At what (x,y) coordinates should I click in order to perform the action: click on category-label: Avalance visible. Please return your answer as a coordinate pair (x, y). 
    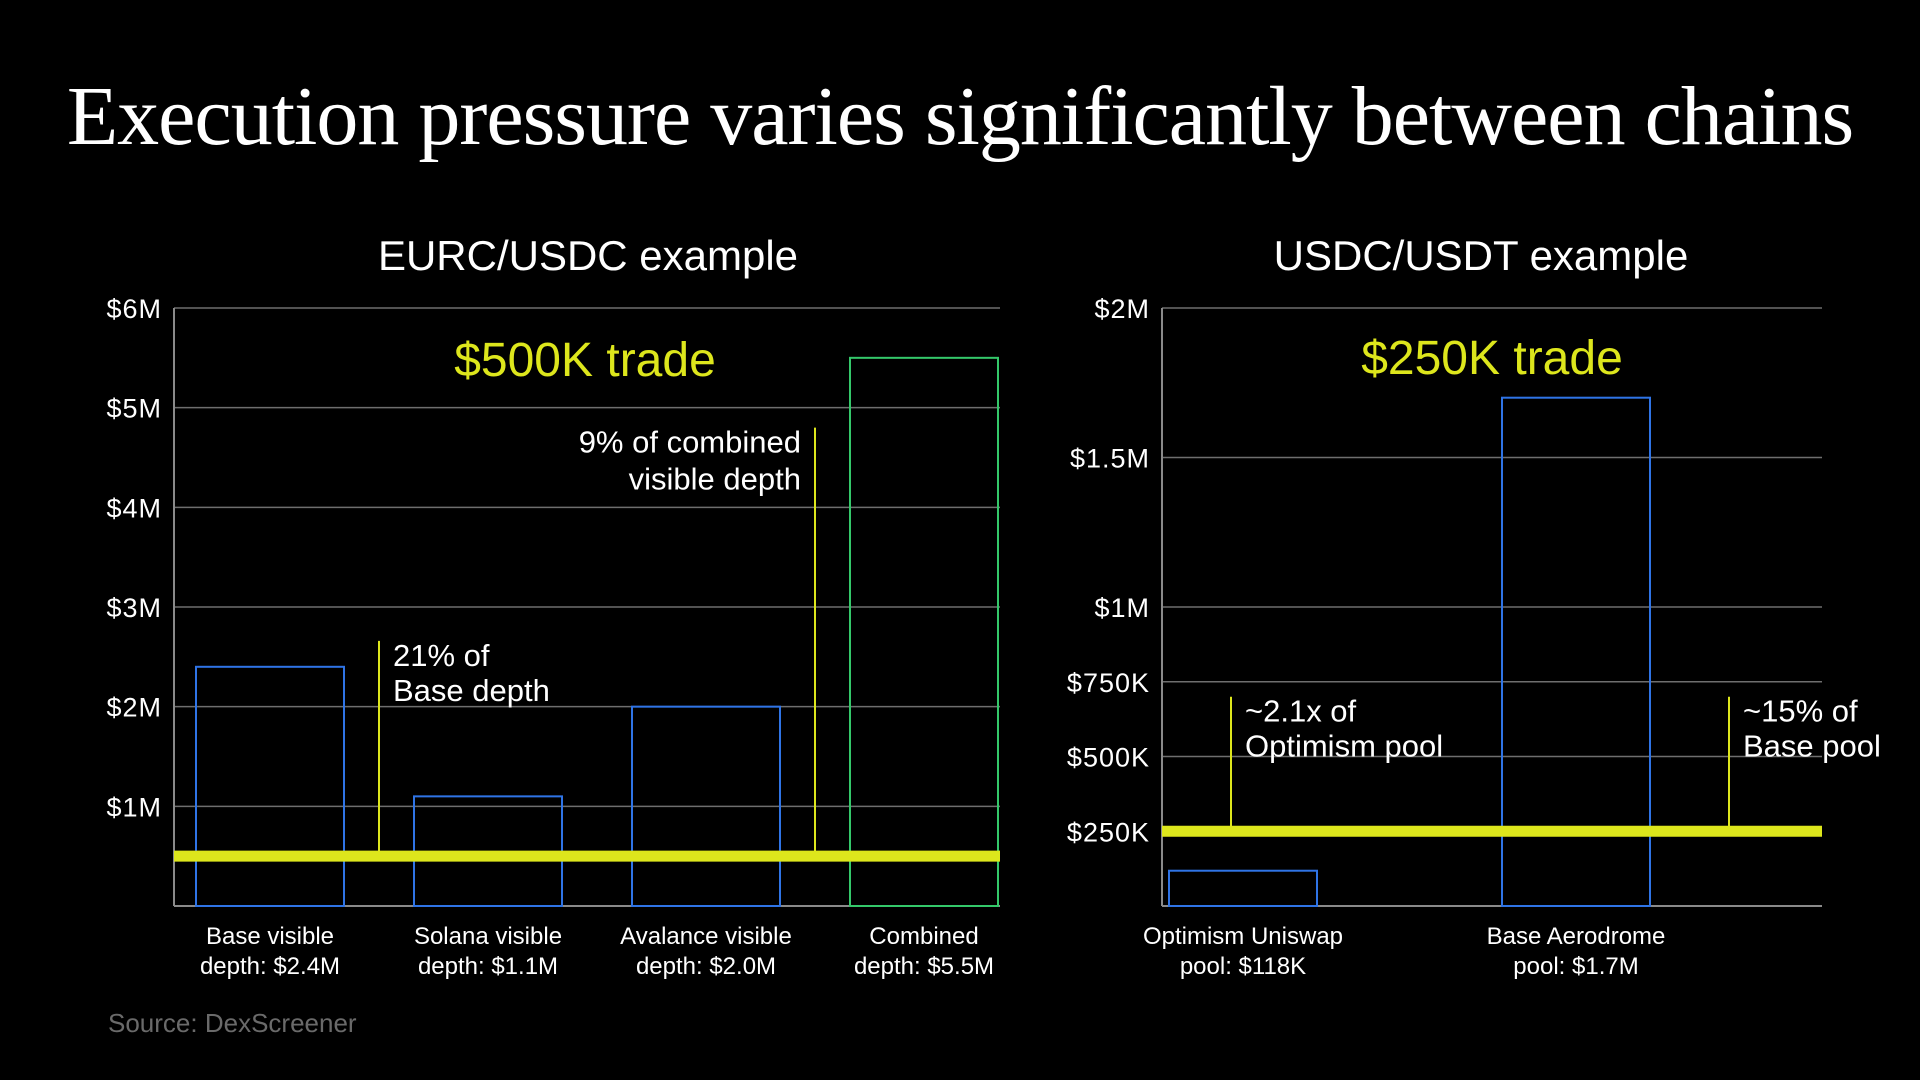
    Looking at the image, I should click on (706, 936).